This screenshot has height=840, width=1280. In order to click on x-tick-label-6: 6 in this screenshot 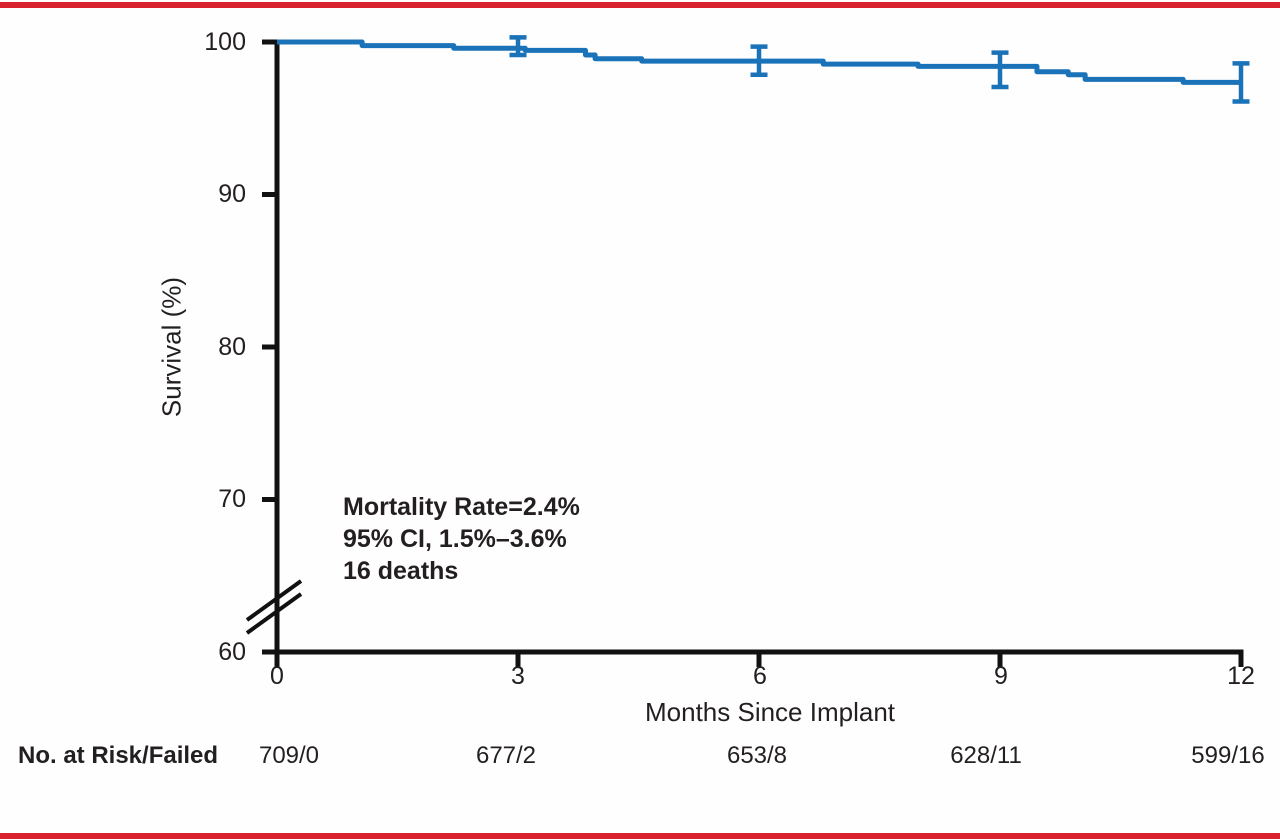, I will do `click(760, 676)`.